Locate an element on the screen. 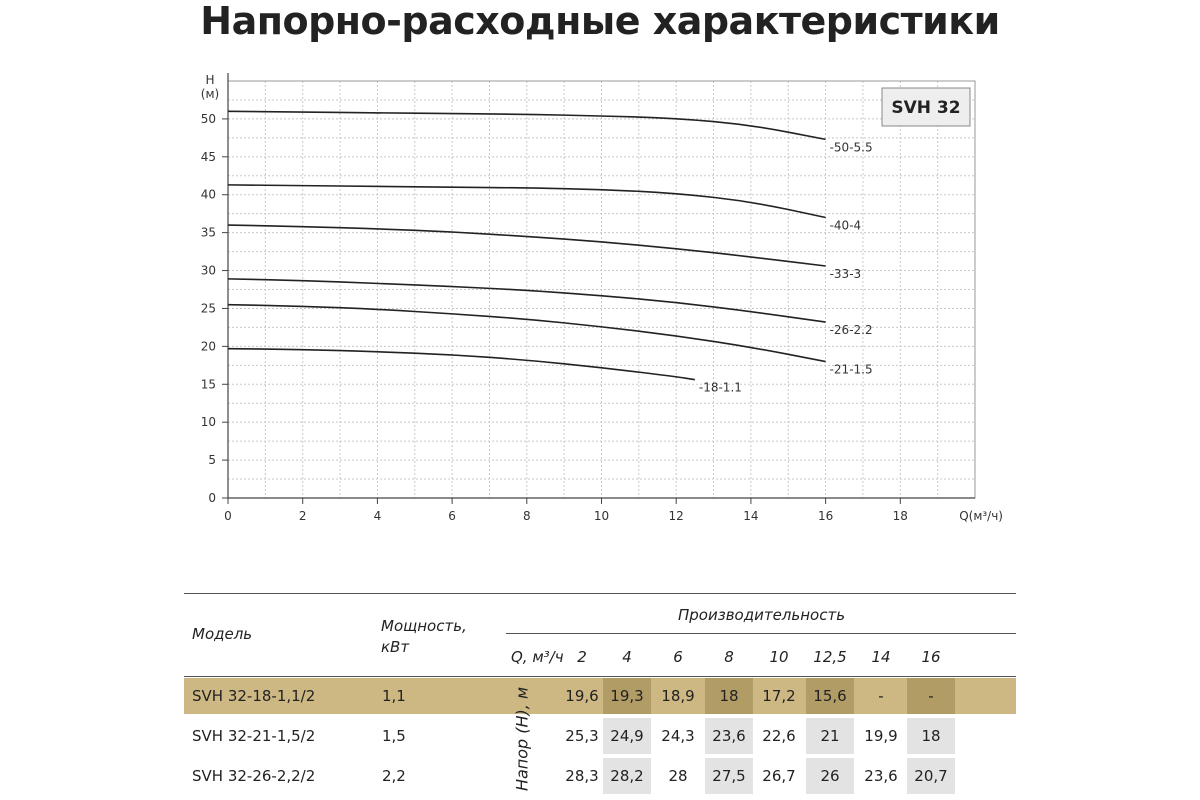  x-tick-label: 12 is located at coordinates (676, 516).